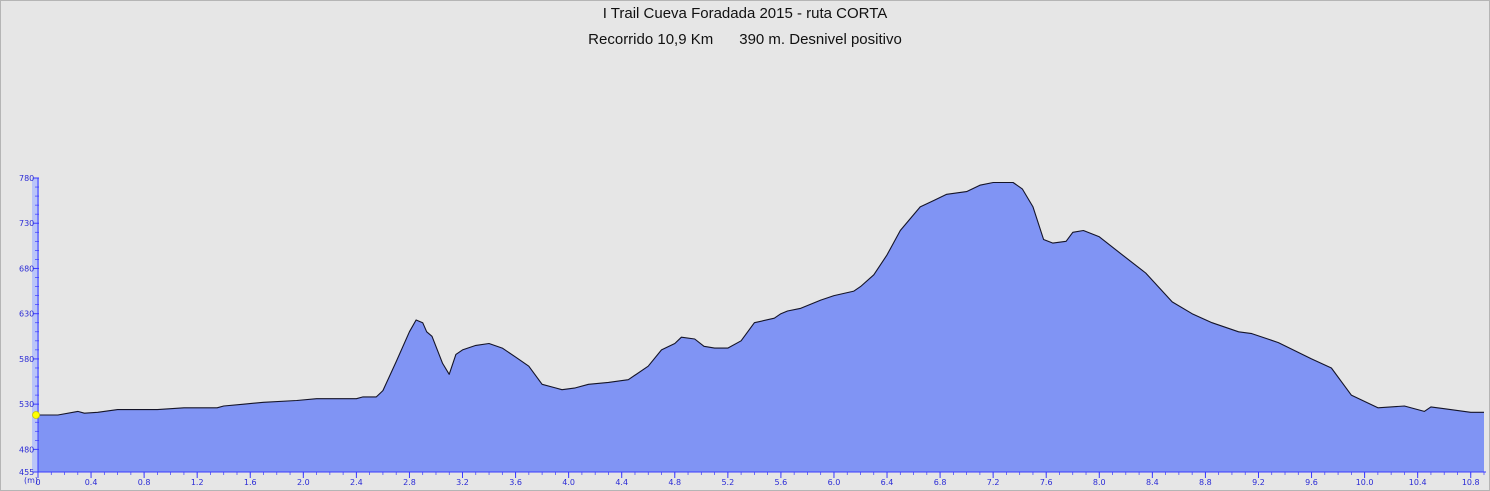 Image resolution: width=1490 pixels, height=491 pixels. What do you see at coordinates (940, 482) in the screenshot?
I see `x-tick-label-6.8: 6.8` at bounding box center [940, 482].